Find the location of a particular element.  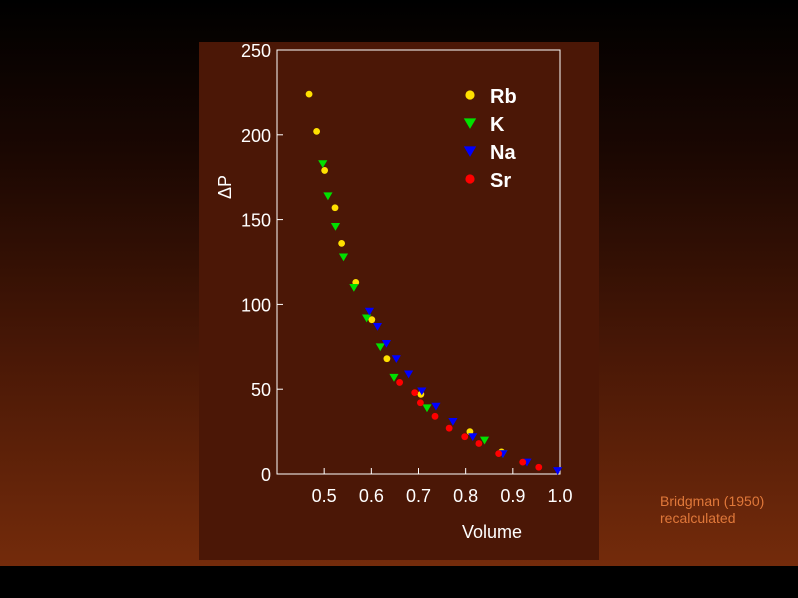

bottom-bar is located at coordinates (399, 582).